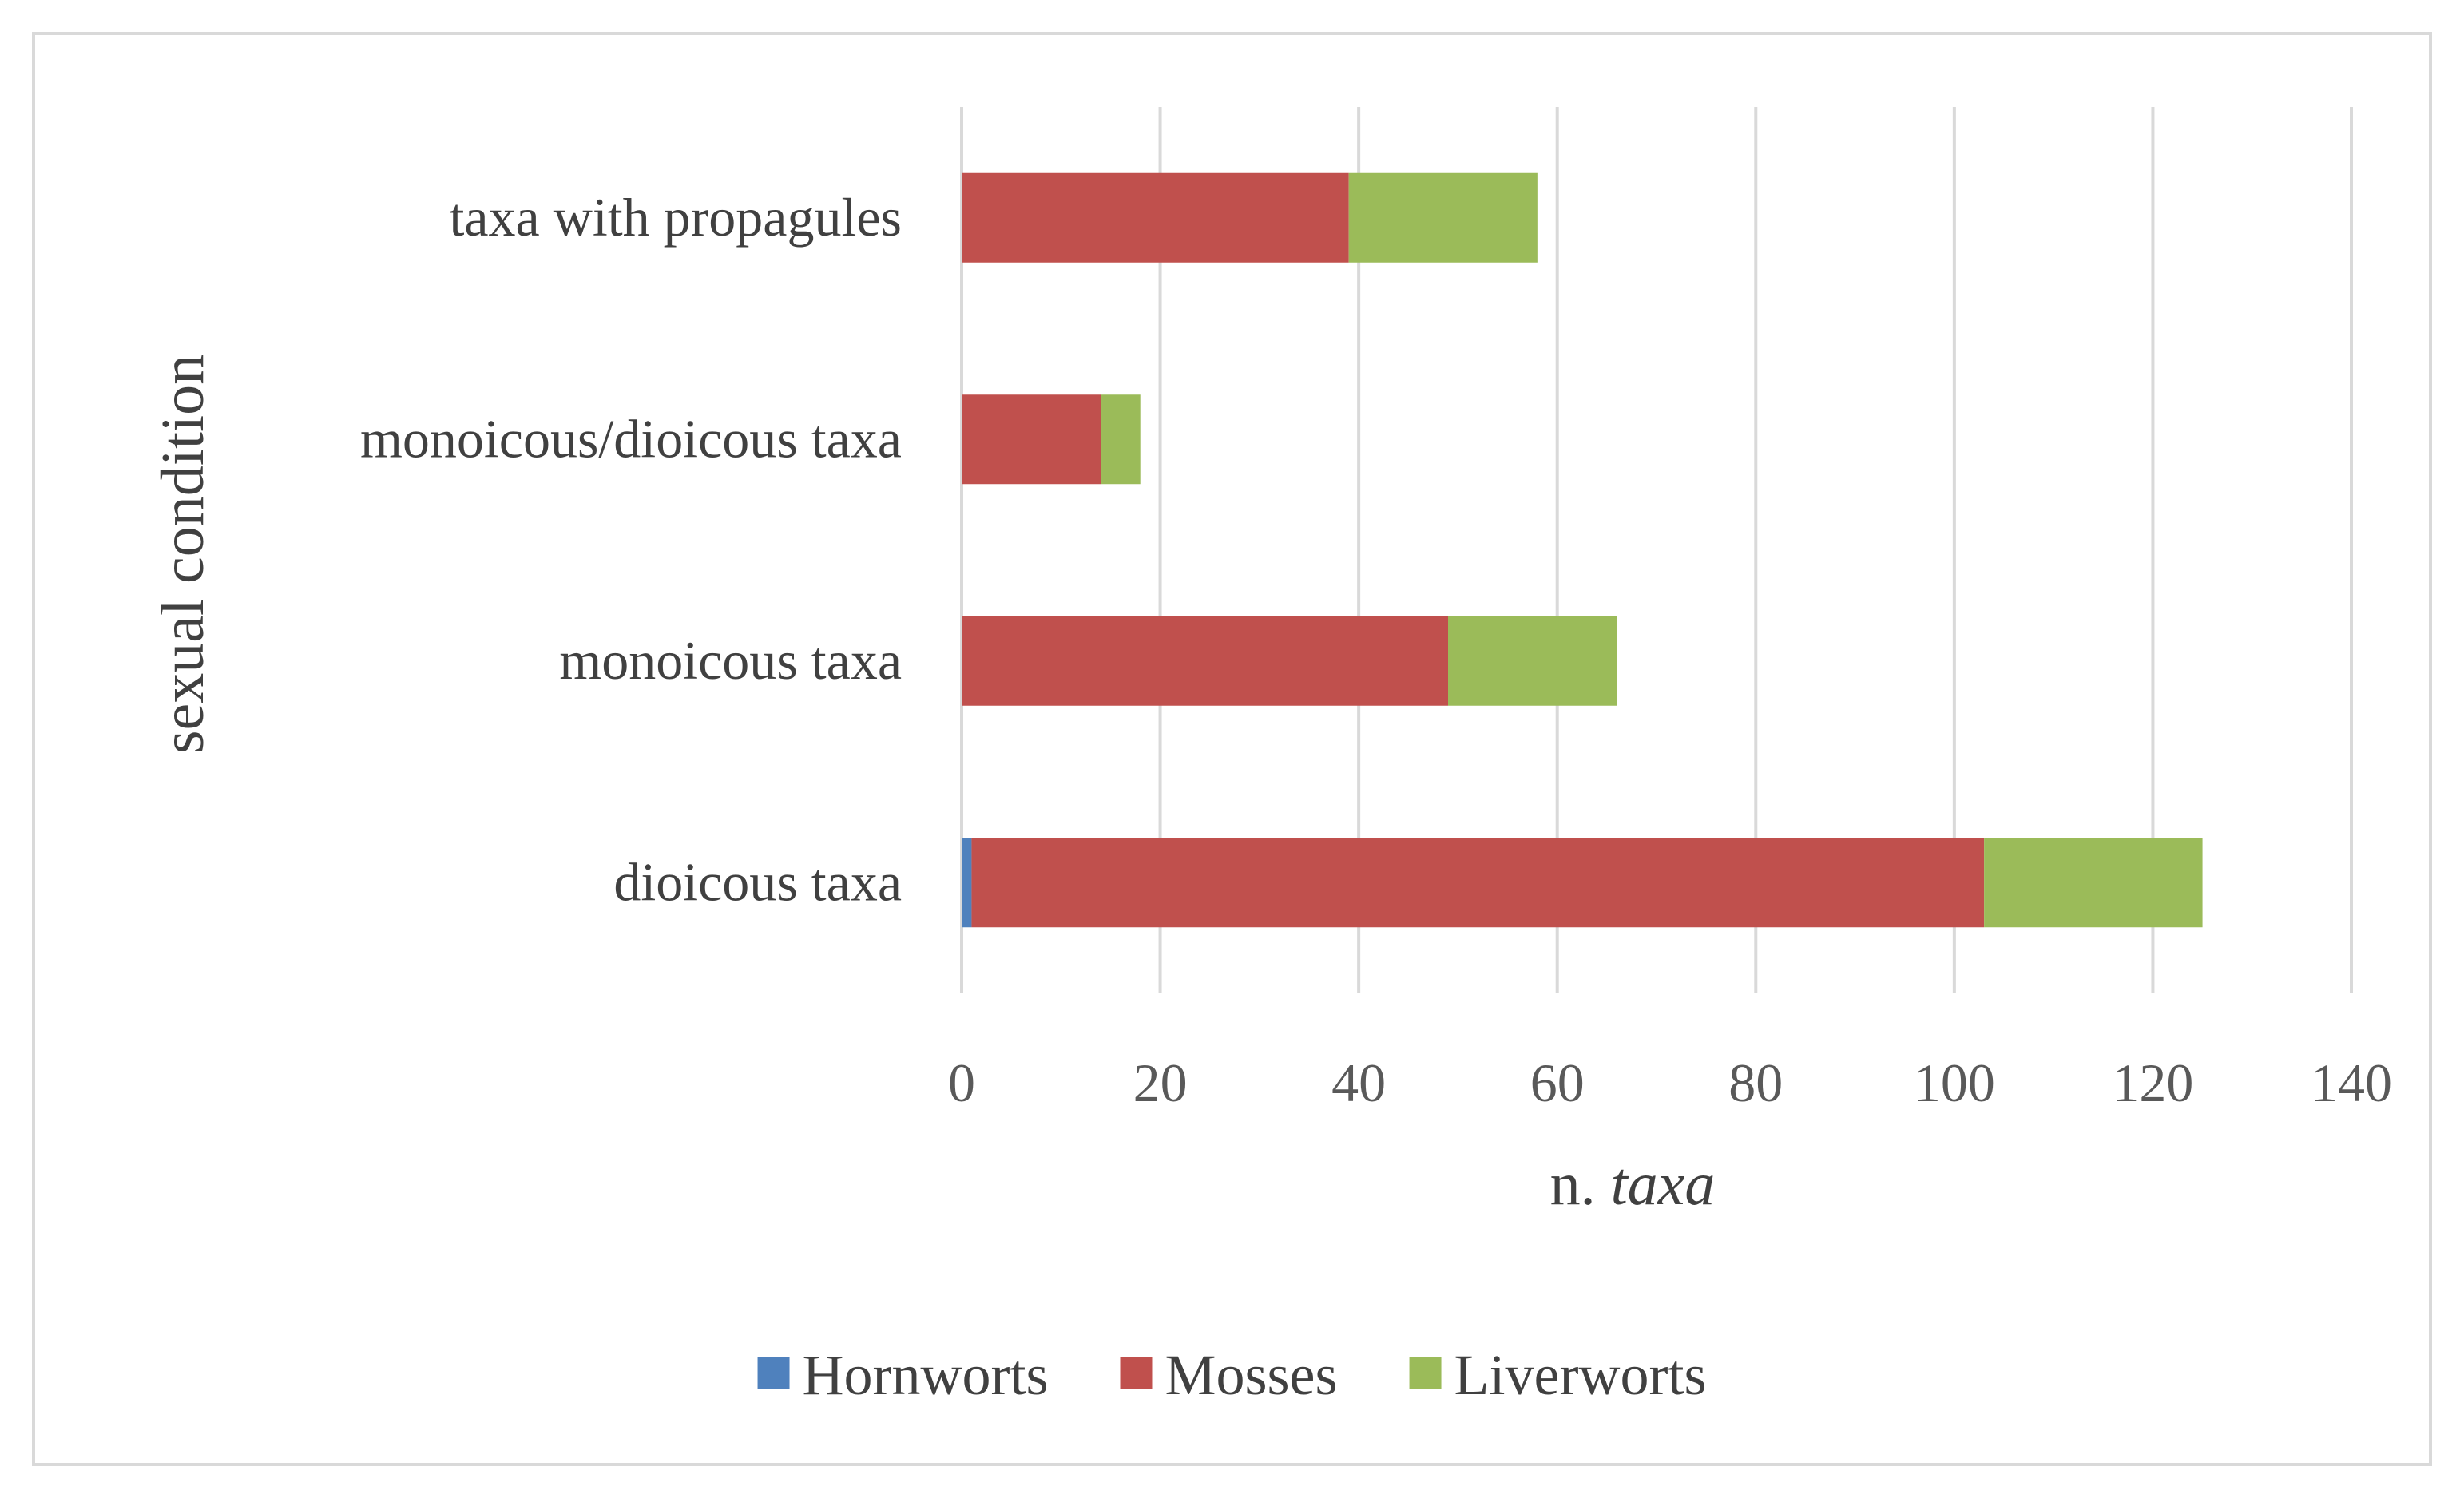  What do you see at coordinates (730, 660) in the screenshot?
I see `category-label-1: monoicous taxa` at bounding box center [730, 660].